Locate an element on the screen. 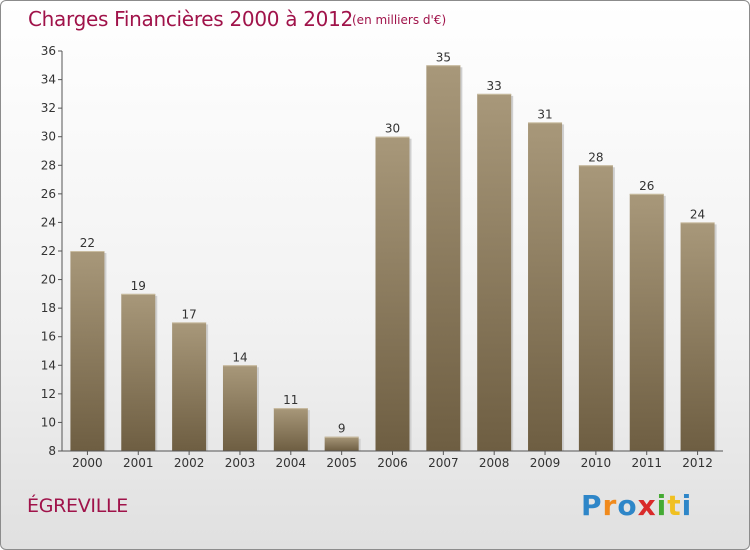 The height and width of the screenshot is (550, 750). x-tick-label: 2005 is located at coordinates (341, 463).